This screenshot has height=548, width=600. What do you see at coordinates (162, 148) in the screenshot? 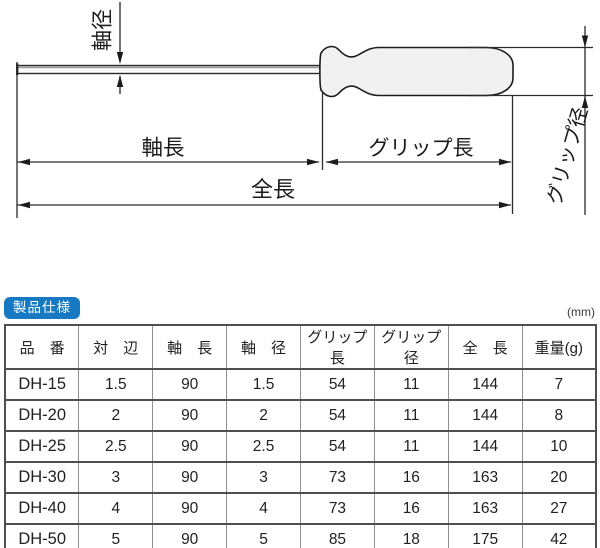
I see `label-shaft-length: 軸長` at bounding box center [162, 148].